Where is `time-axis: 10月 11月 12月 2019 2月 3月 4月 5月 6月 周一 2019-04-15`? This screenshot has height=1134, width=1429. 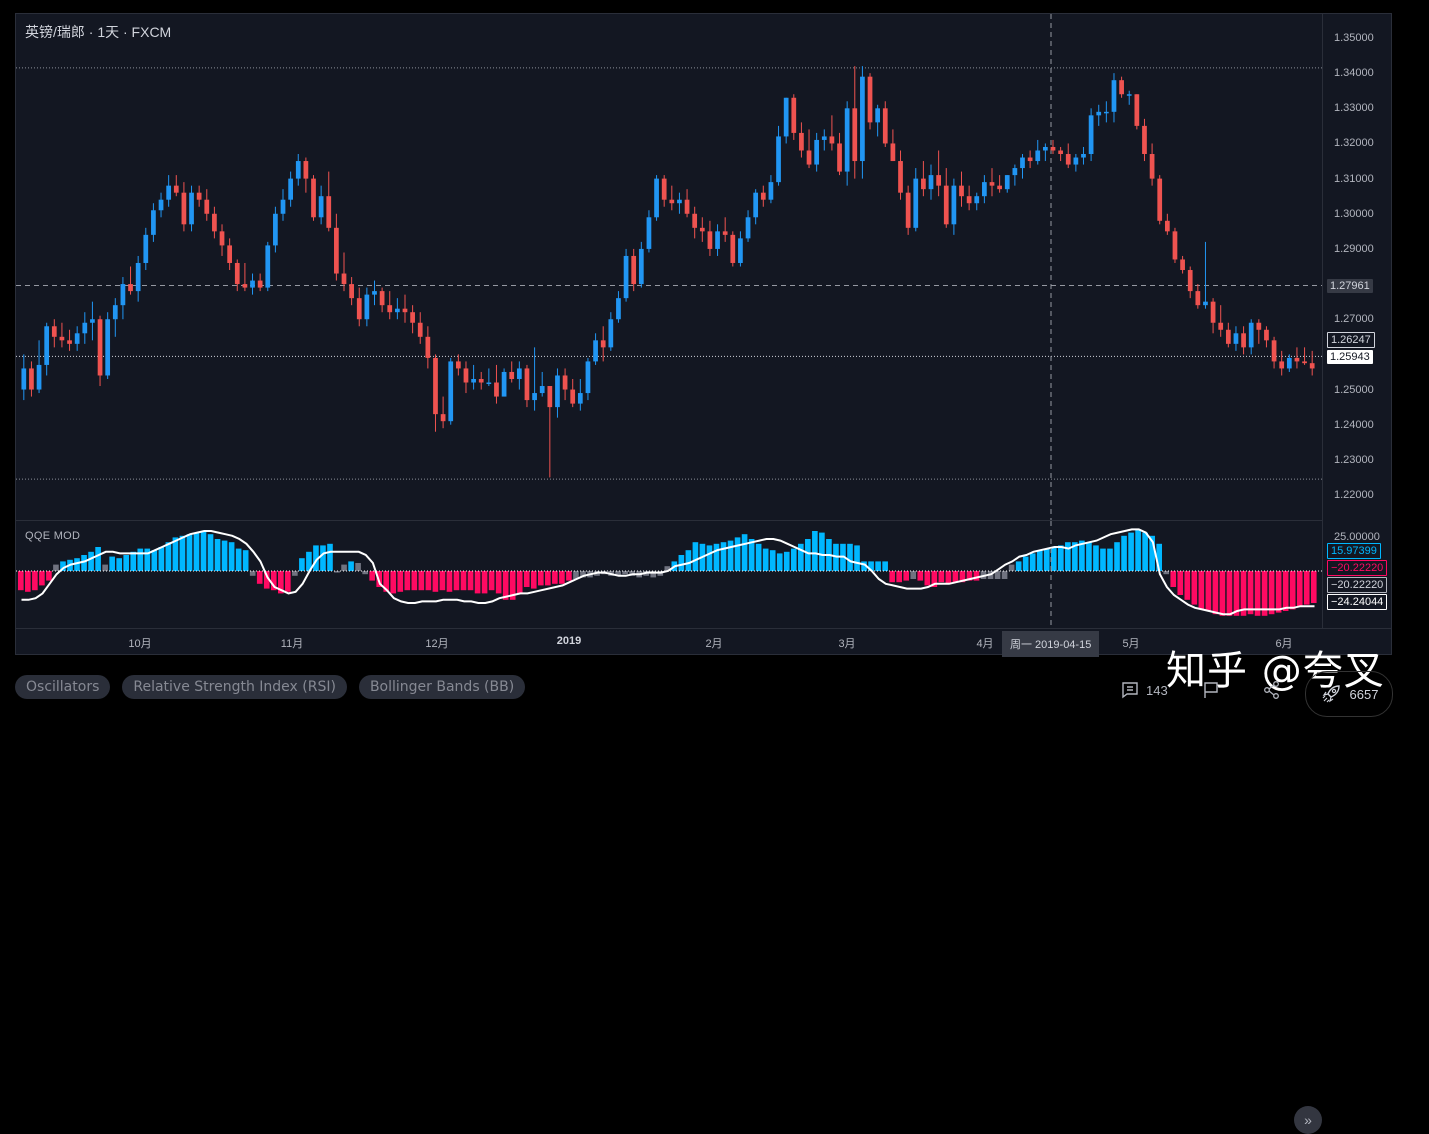
time-axis: 10月 11月 12月 2019 2月 3月 4月 5月 6月 周一 2019-04-15 is located at coordinates (704, 642).